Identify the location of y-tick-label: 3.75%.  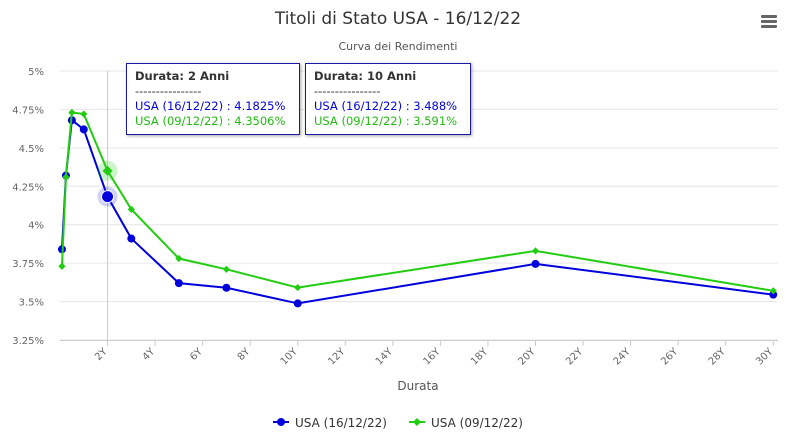
(28, 264).